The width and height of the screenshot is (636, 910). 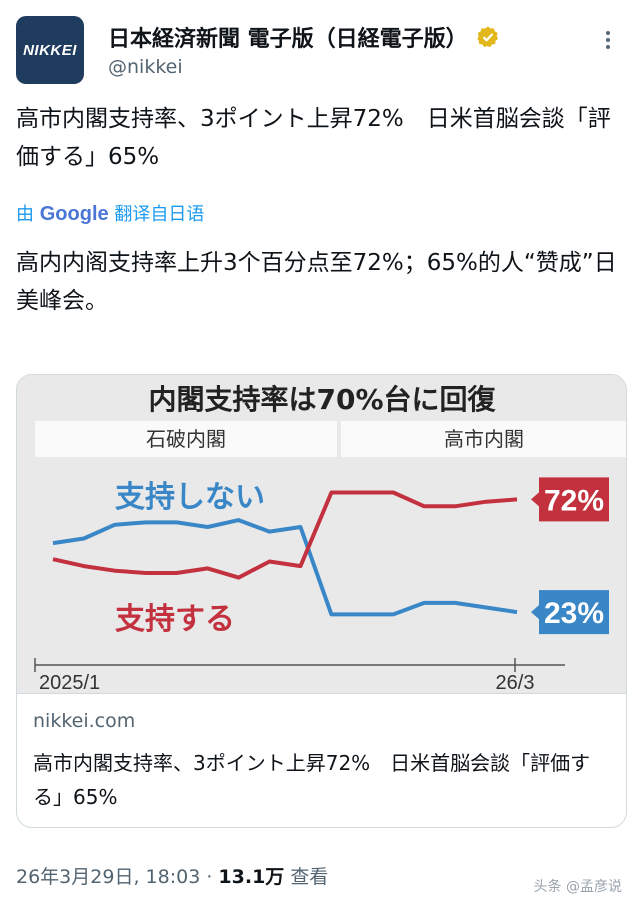 What do you see at coordinates (484, 439) in the screenshot?
I see `period-label-takaichi: 高市内閣` at bounding box center [484, 439].